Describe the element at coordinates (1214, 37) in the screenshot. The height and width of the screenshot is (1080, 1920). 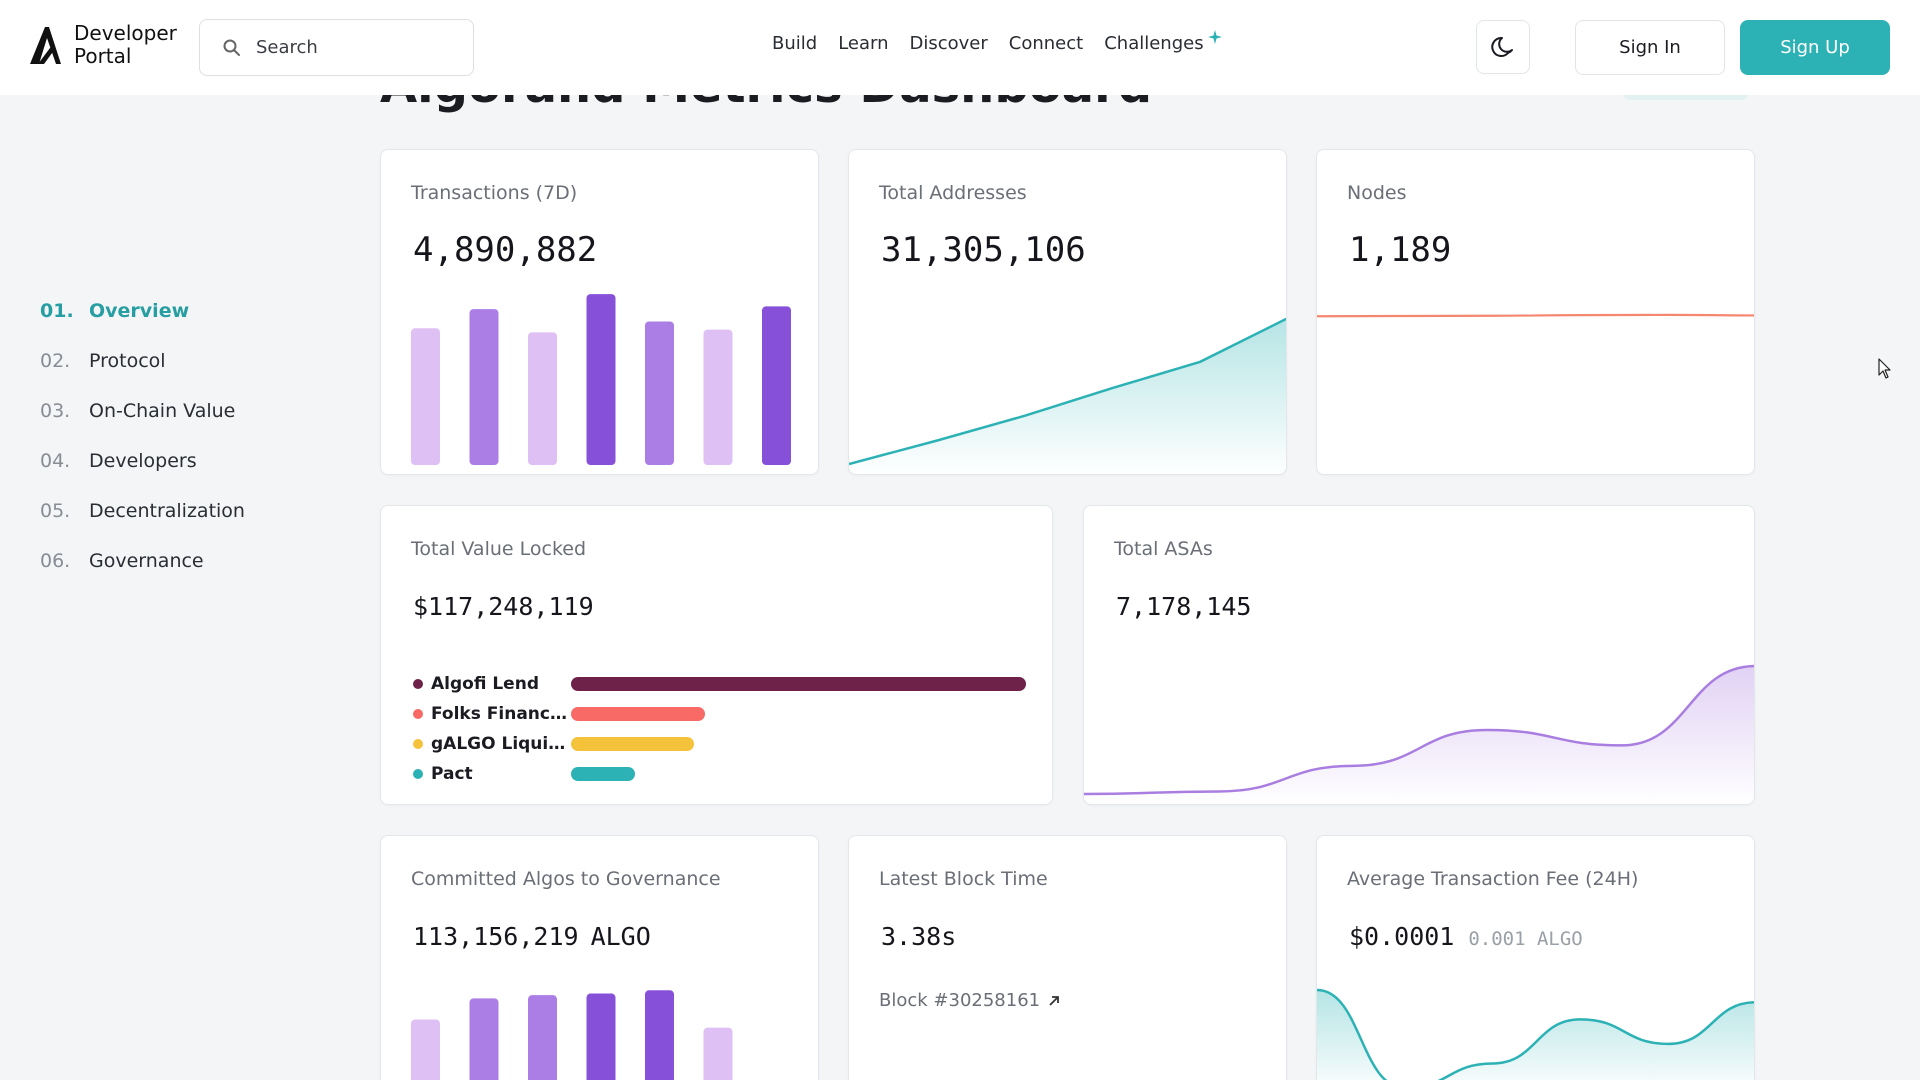
I see `sparkle-icon` at that location.